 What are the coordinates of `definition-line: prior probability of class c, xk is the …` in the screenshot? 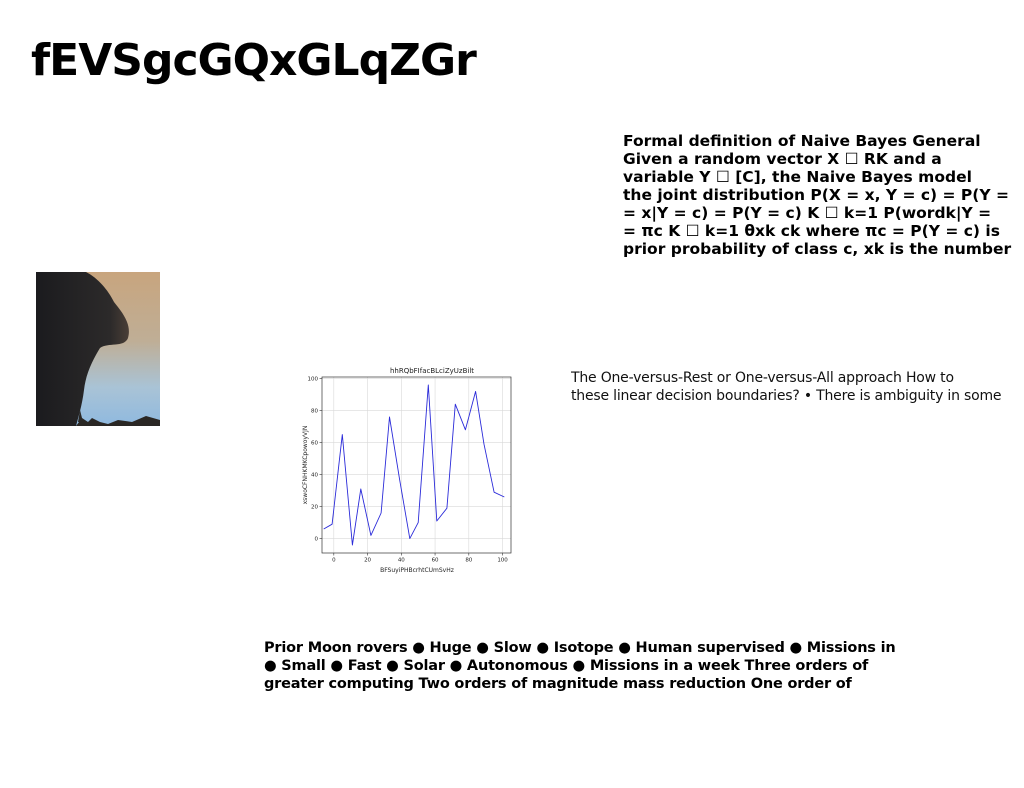 It's located at (817, 249).